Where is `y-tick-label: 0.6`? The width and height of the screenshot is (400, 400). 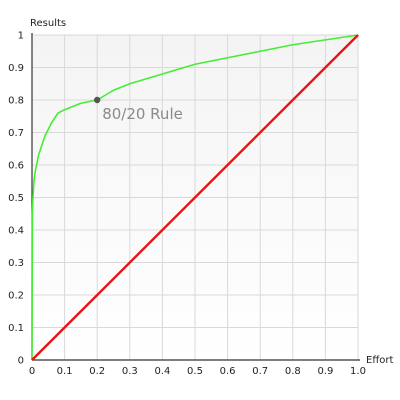
y-tick-label: 0.6 is located at coordinates (16, 166).